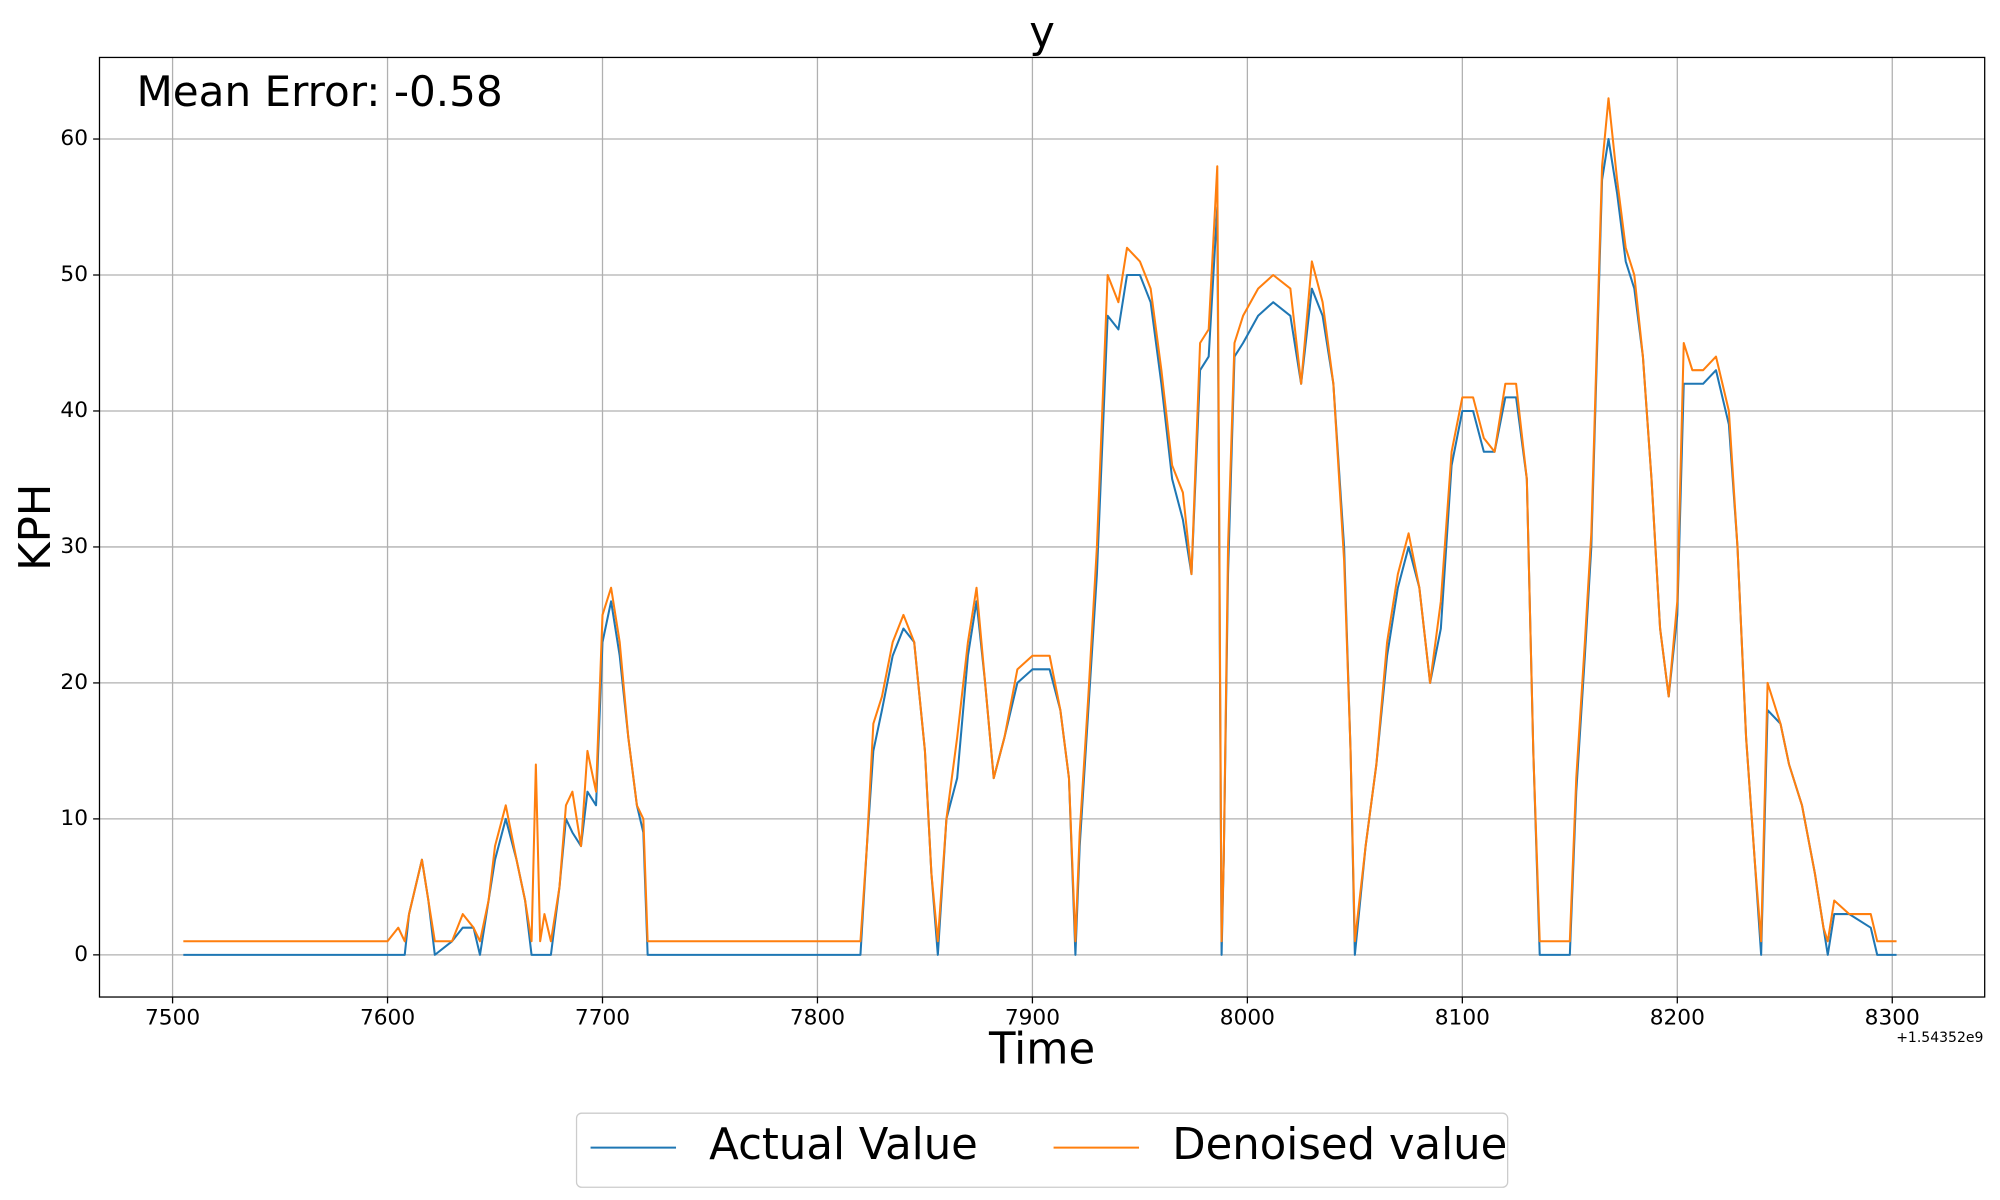 This screenshot has width=2000, height=1200. I want to click on x-tick-label: 8100, so click(1462, 1018).